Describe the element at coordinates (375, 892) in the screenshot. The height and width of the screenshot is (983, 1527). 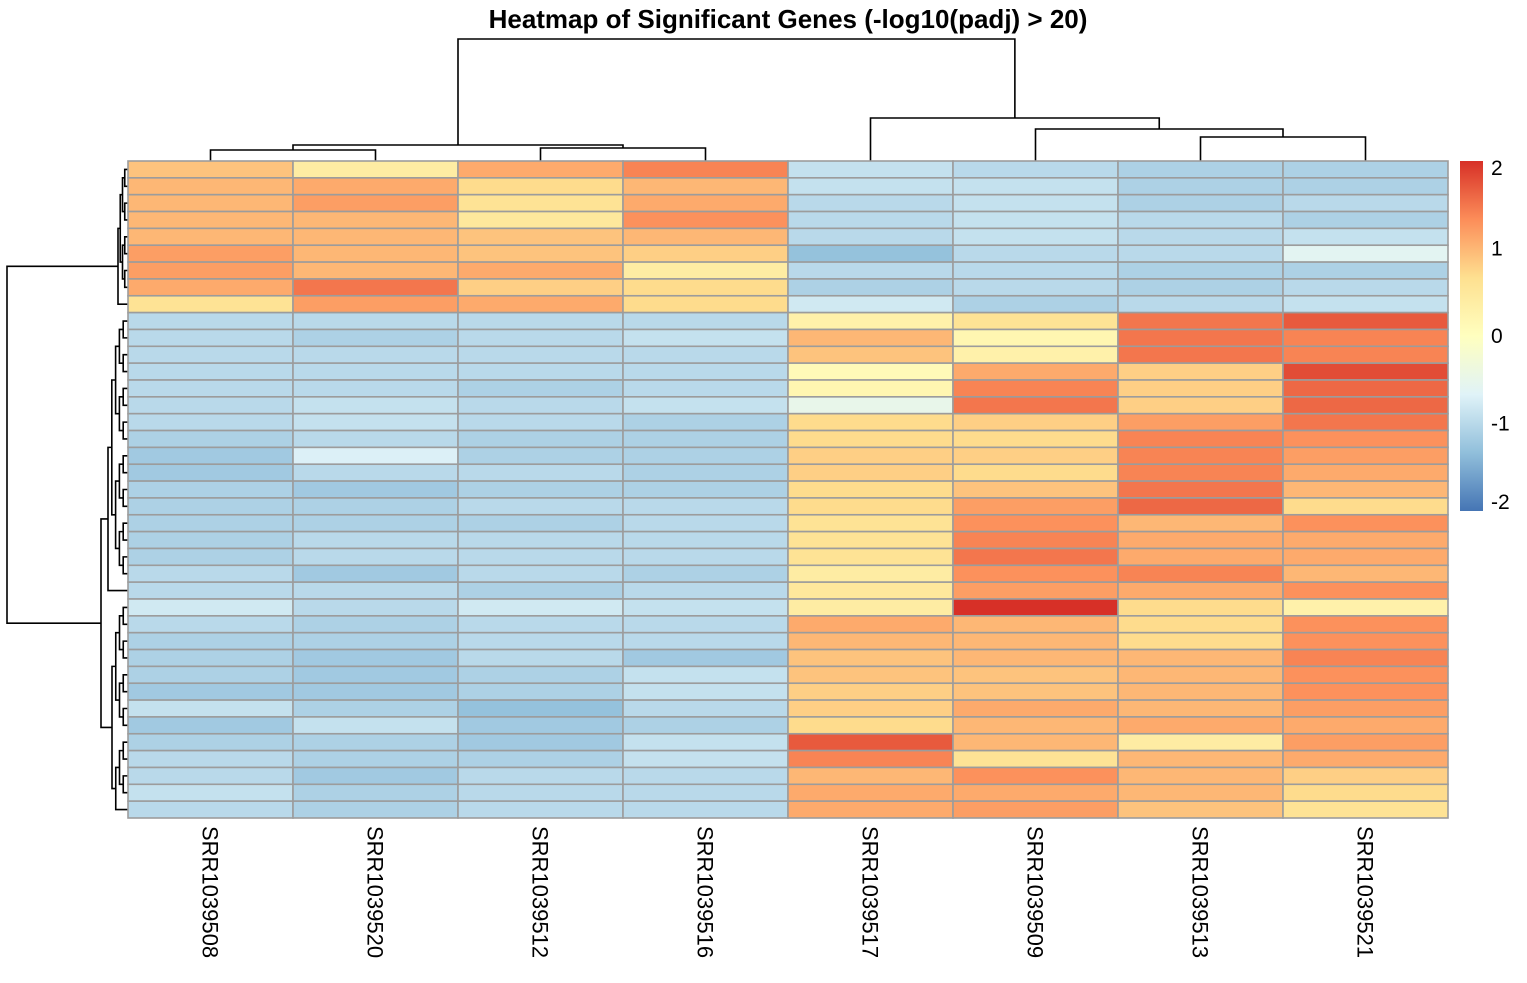
I see `column-label: SRR1039520` at that location.